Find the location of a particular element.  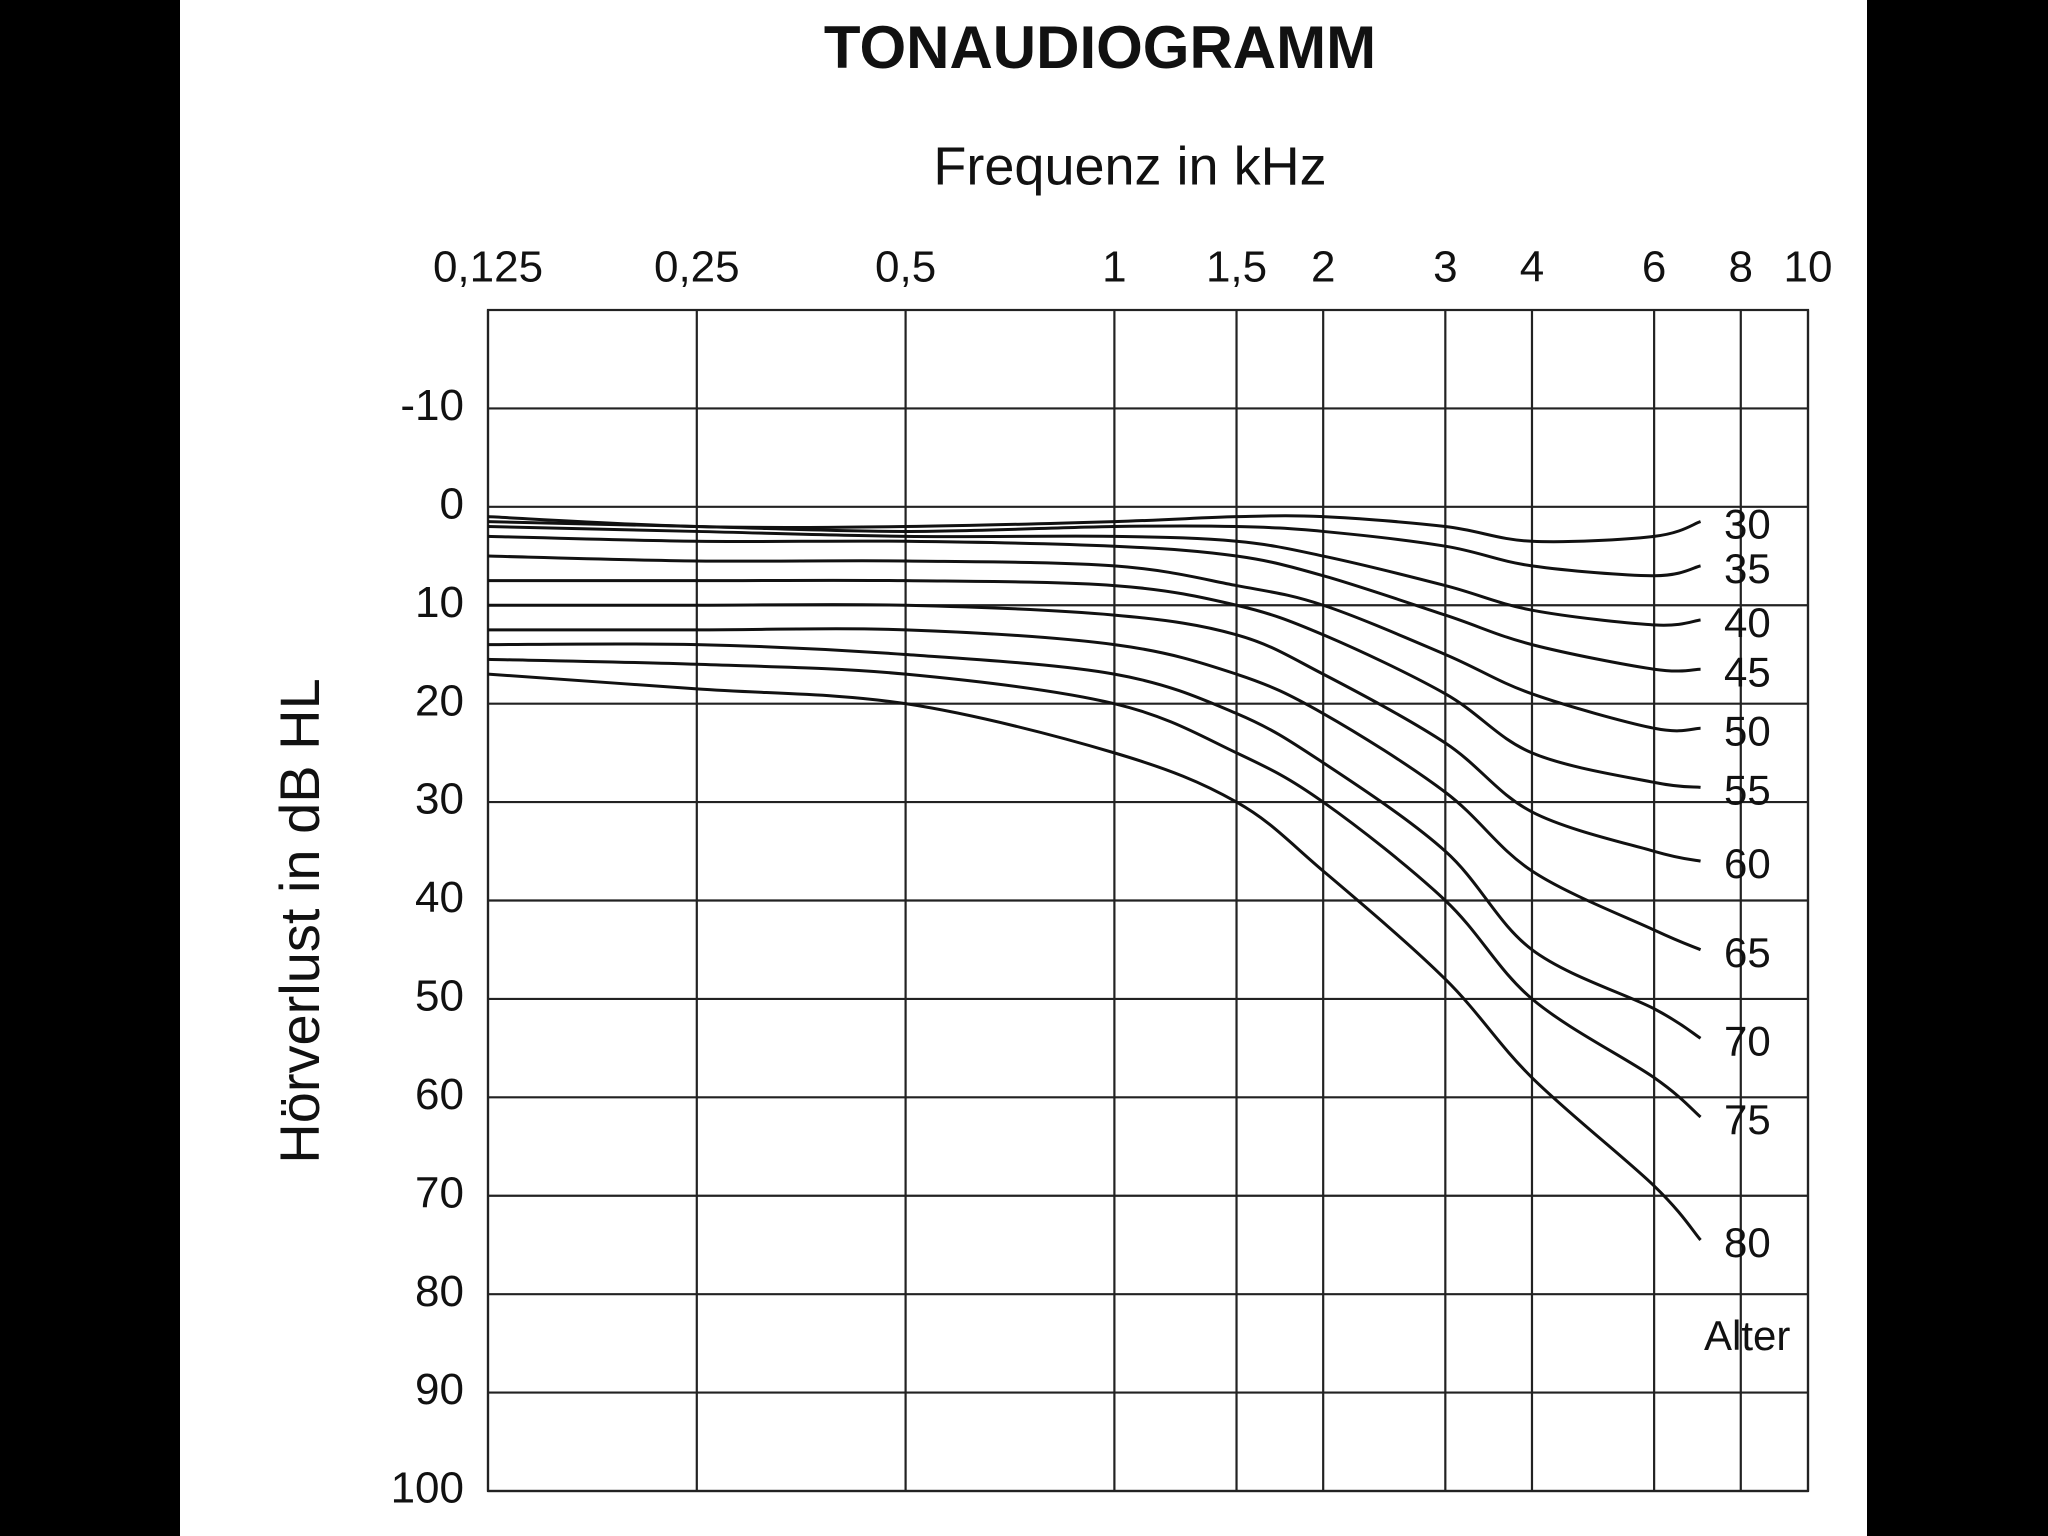

x-tick-label: 0,125 is located at coordinates (488, 267).